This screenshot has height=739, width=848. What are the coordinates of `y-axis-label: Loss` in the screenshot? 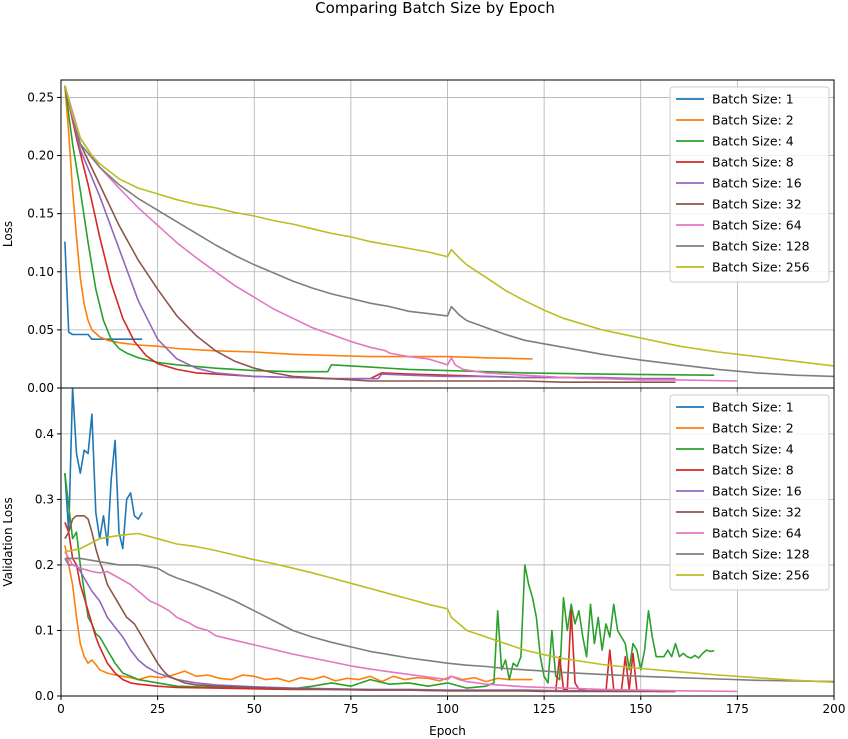 It's located at (8, 234).